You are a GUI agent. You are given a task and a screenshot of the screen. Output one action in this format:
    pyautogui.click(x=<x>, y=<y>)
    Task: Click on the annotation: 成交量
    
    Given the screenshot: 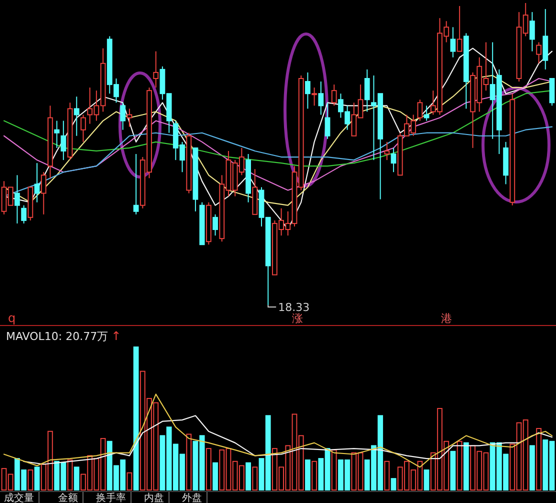 What is the action you would take?
    pyautogui.click(x=19, y=498)
    